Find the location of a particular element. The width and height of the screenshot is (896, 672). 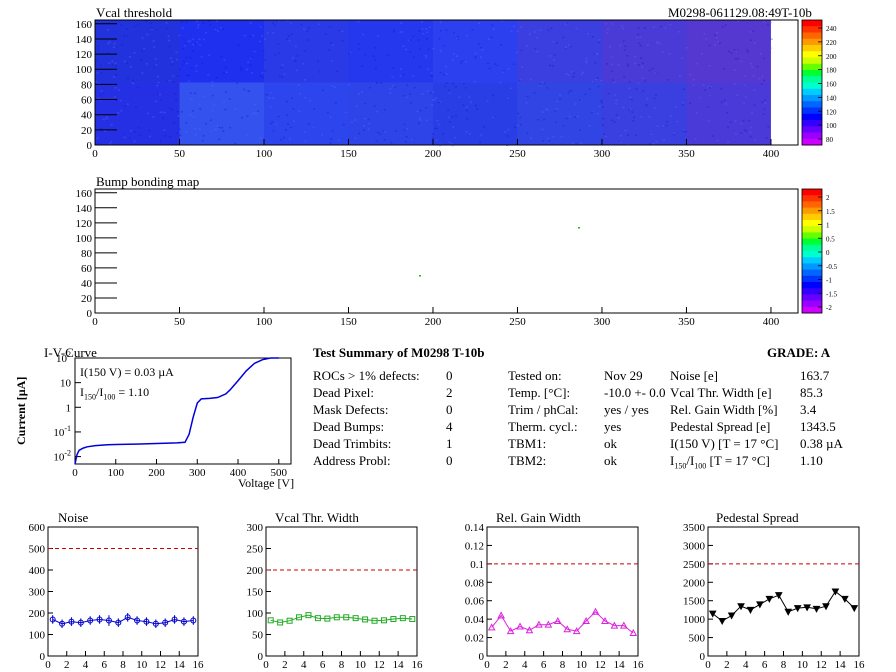

plot-ytick-label: 500 is located at coordinates (697, 639).